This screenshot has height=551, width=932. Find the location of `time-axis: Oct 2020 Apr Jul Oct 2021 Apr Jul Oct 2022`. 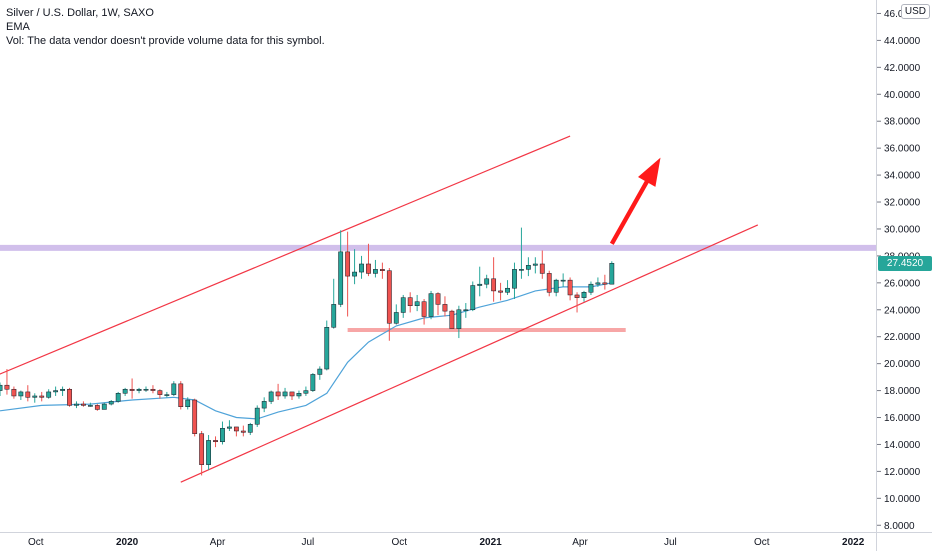

time-axis: Oct 2020 Apr Jul Oct 2021 Apr Jul Oct 2022 is located at coordinates (438, 541).